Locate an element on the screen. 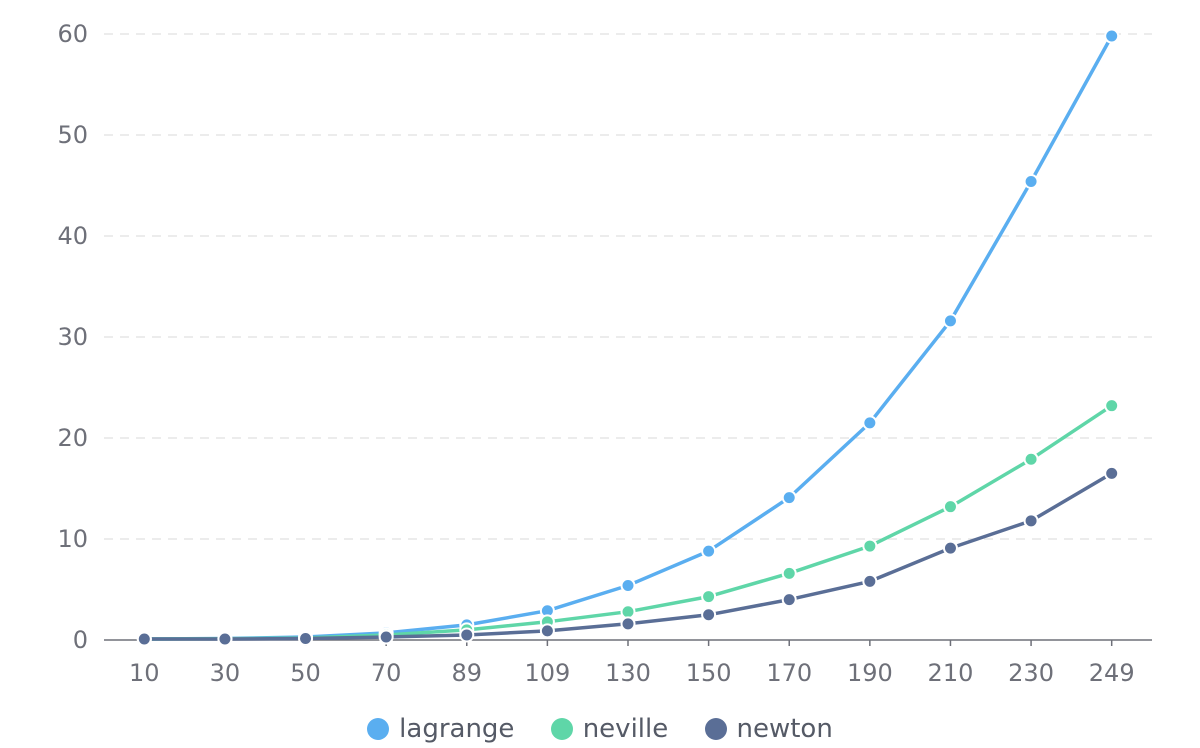 The image size is (1200, 748). x-tick-label: 170 is located at coordinates (789, 673).